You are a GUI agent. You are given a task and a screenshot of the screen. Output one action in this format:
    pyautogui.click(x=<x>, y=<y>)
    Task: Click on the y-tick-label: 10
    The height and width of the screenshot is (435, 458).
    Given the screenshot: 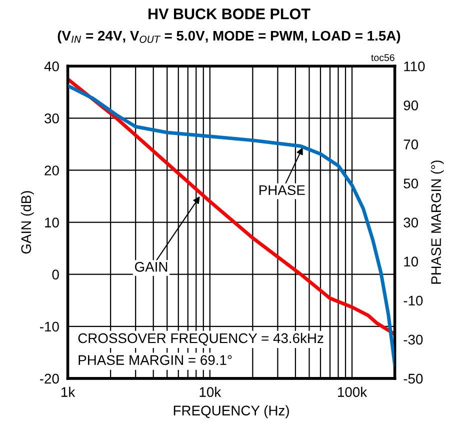 What is the action you would take?
    pyautogui.click(x=52, y=223)
    